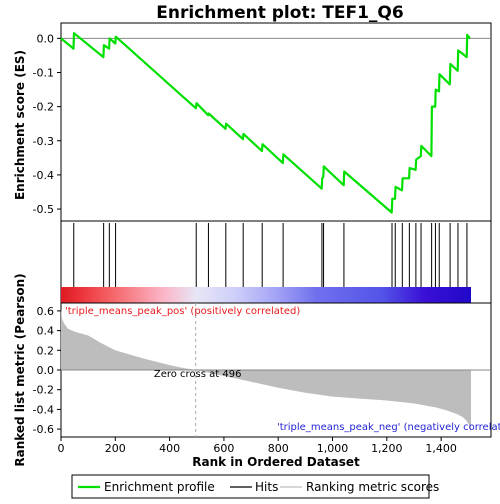 The image size is (500, 504). I want to click on metric-y-ticks: 0.6 0.4 0.2 0.0 -0.2 -0.4 -0.6, so click(47, 370).